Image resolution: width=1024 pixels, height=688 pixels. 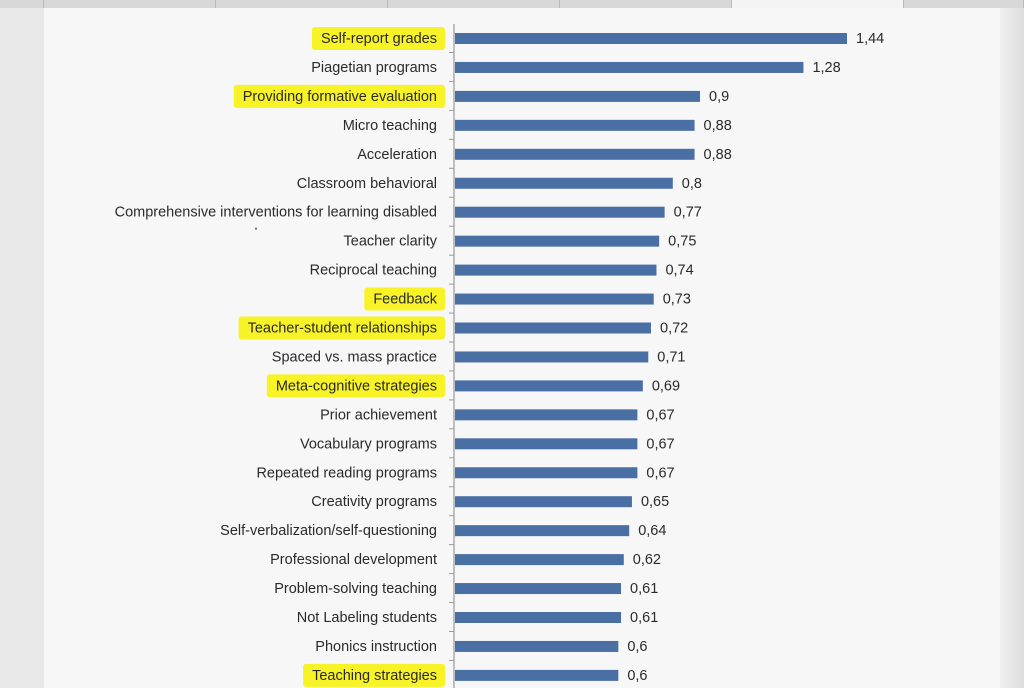 What do you see at coordinates (378, 415) in the screenshot?
I see `category-label: Prior achievement` at bounding box center [378, 415].